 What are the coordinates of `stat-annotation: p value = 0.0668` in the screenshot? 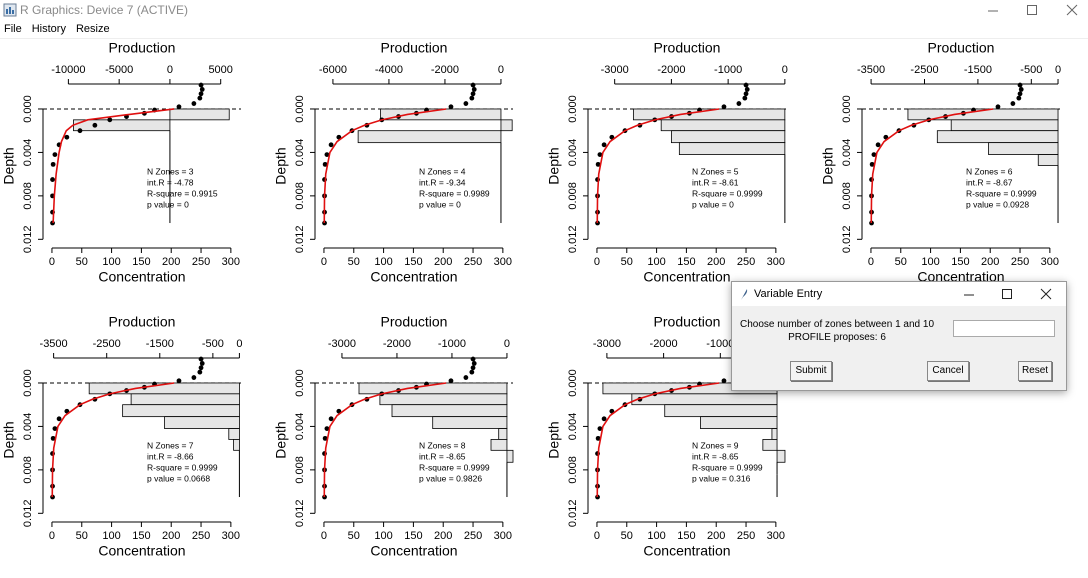 It's located at (178, 478).